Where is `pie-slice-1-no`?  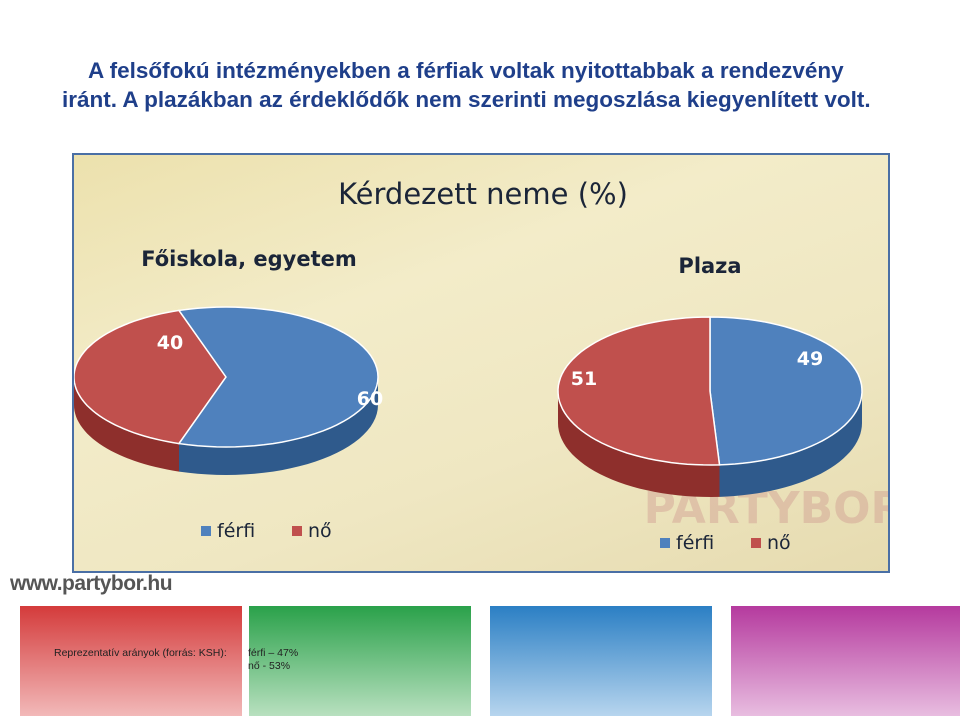 pie-slice-1-no is located at coordinates (150, 377).